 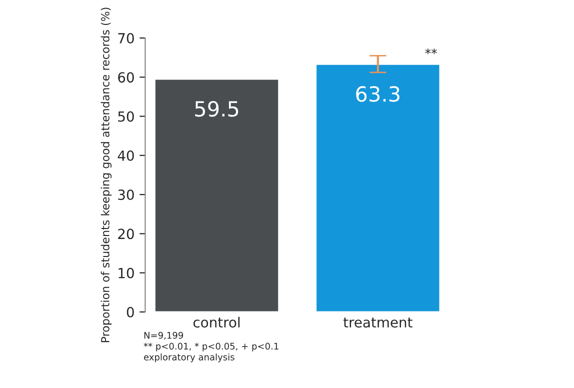 What do you see at coordinates (126, 77) in the screenshot?
I see `y-tick-label: 60` at bounding box center [126, 77].